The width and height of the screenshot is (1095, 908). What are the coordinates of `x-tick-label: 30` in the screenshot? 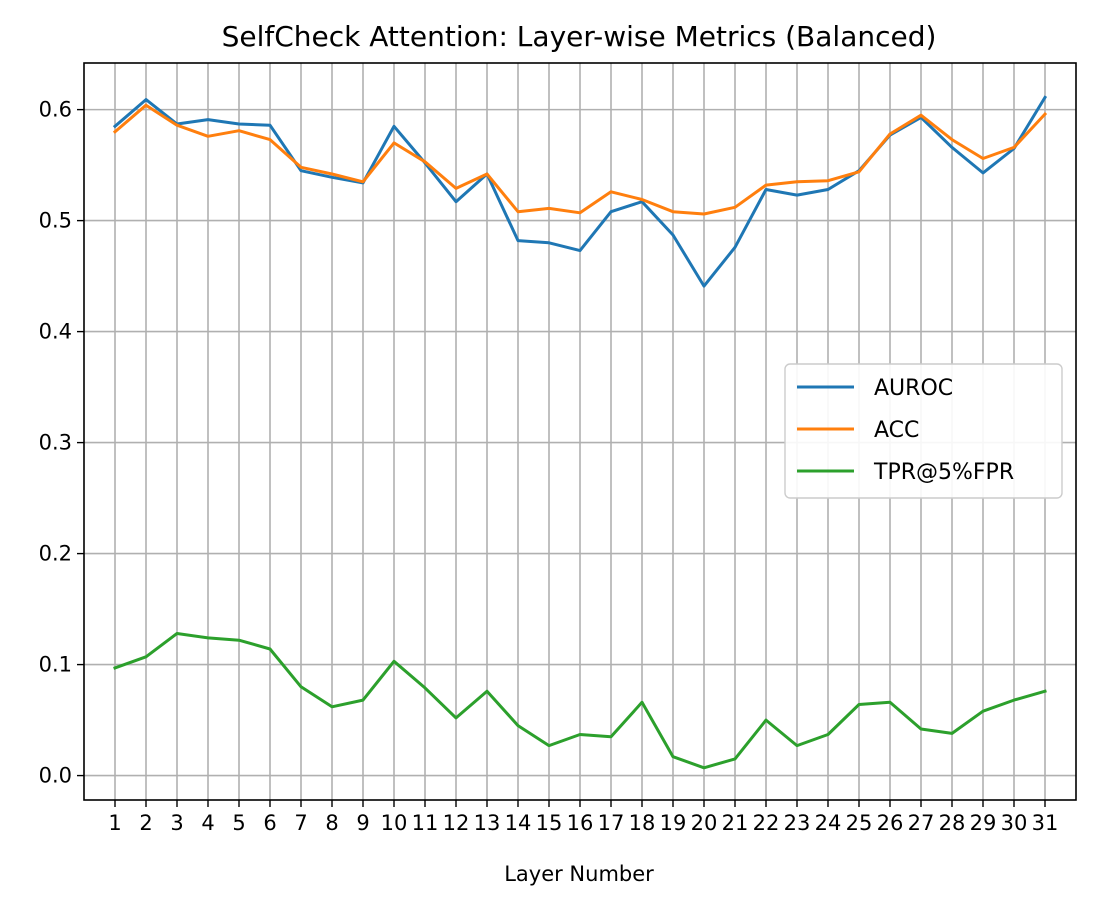 It's located at (1014, 823).